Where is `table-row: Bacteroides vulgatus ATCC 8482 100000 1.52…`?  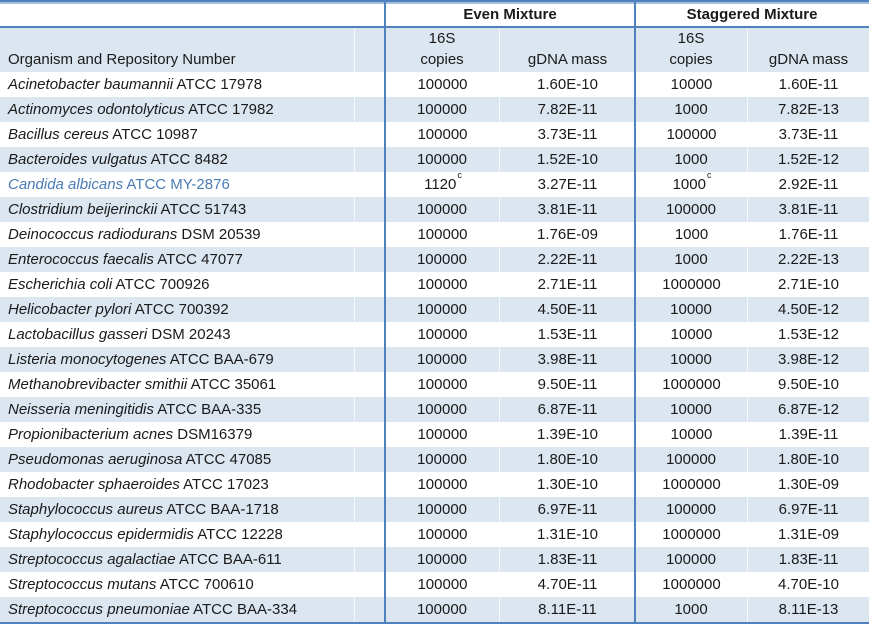
table-row: Bacteroides vulgatus ATCC 8482 100000 1.52… is located at coordinates (434, 159).